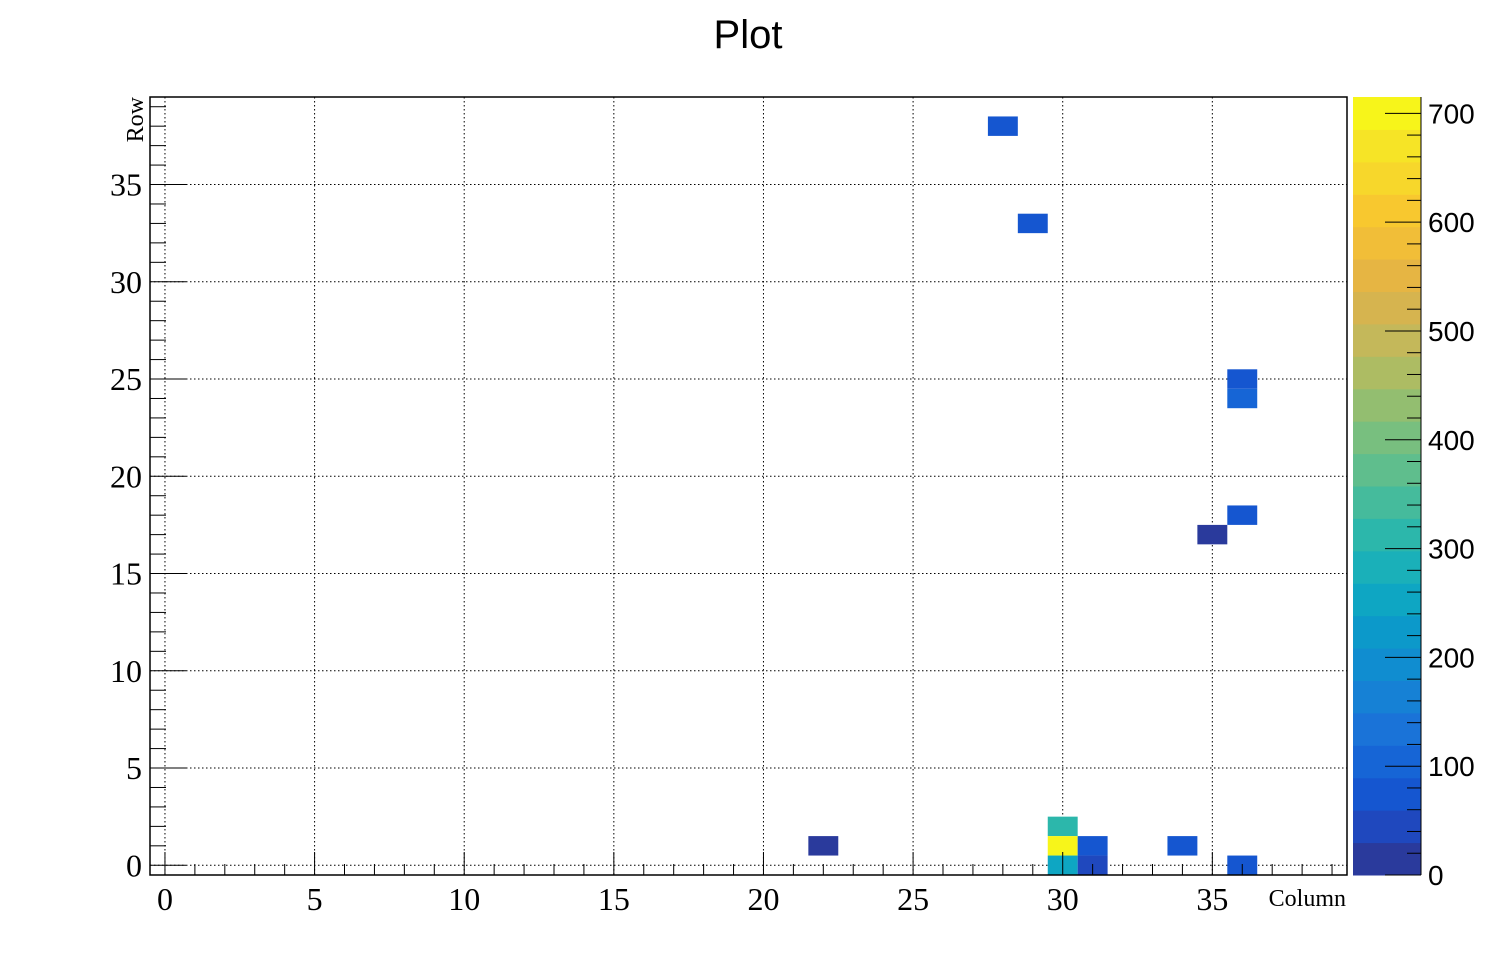 Image resolution: width=1496 pixels, height=972 pixels. I want to click on x-tick-label: 20, so click(763, 899).